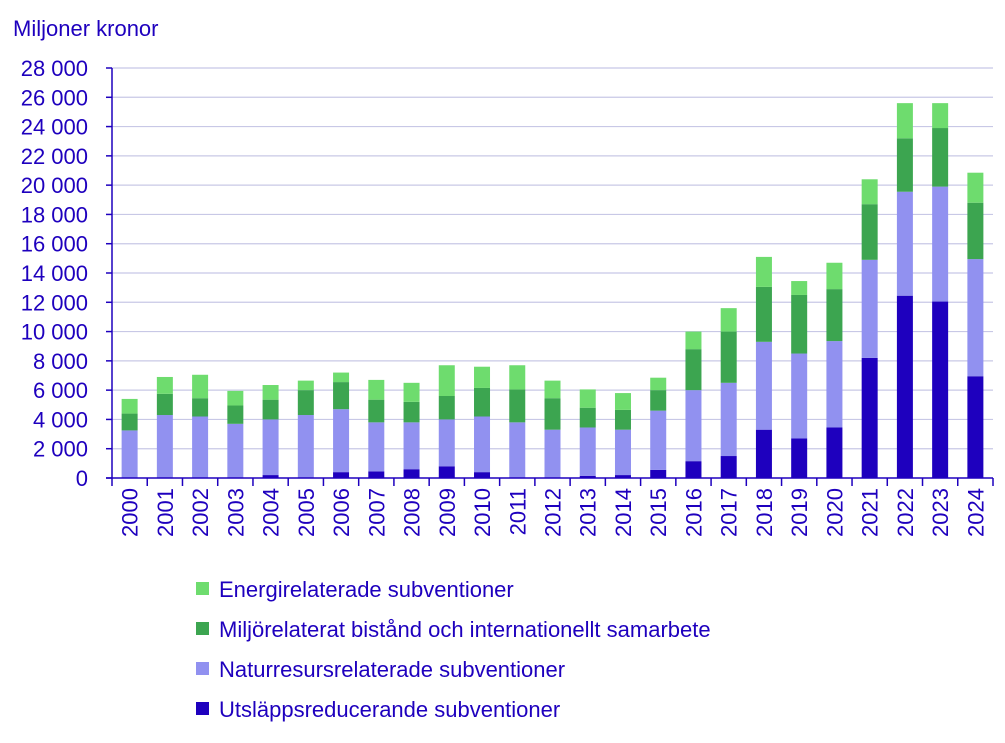 The height and width of the screenshot is (743, 1005). Describe the element at coordinates (164, 385) in the screenshot. I see `bar-segment-3-2001` at that location.